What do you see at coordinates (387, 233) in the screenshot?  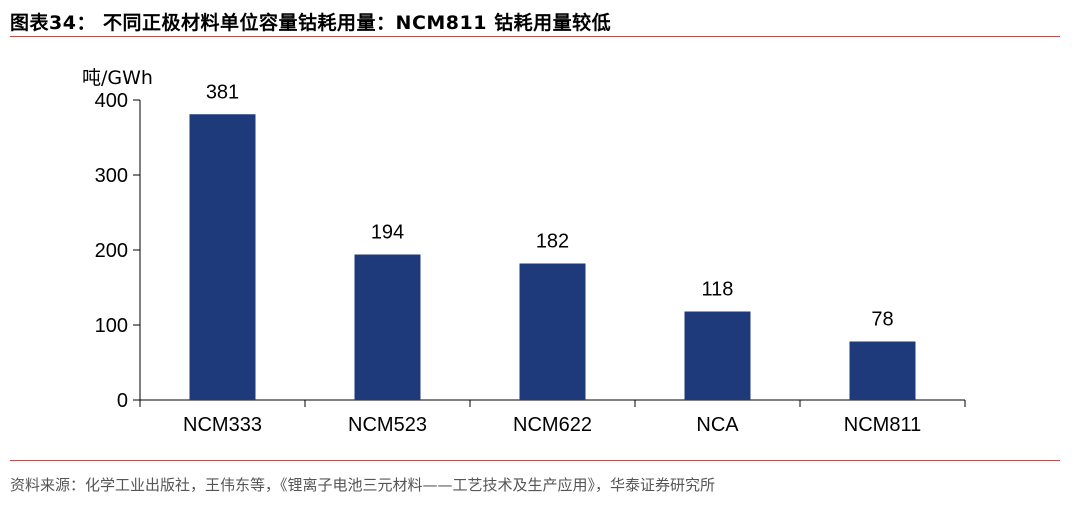 I see `data-label: 194` at bounding box center [387, 233].